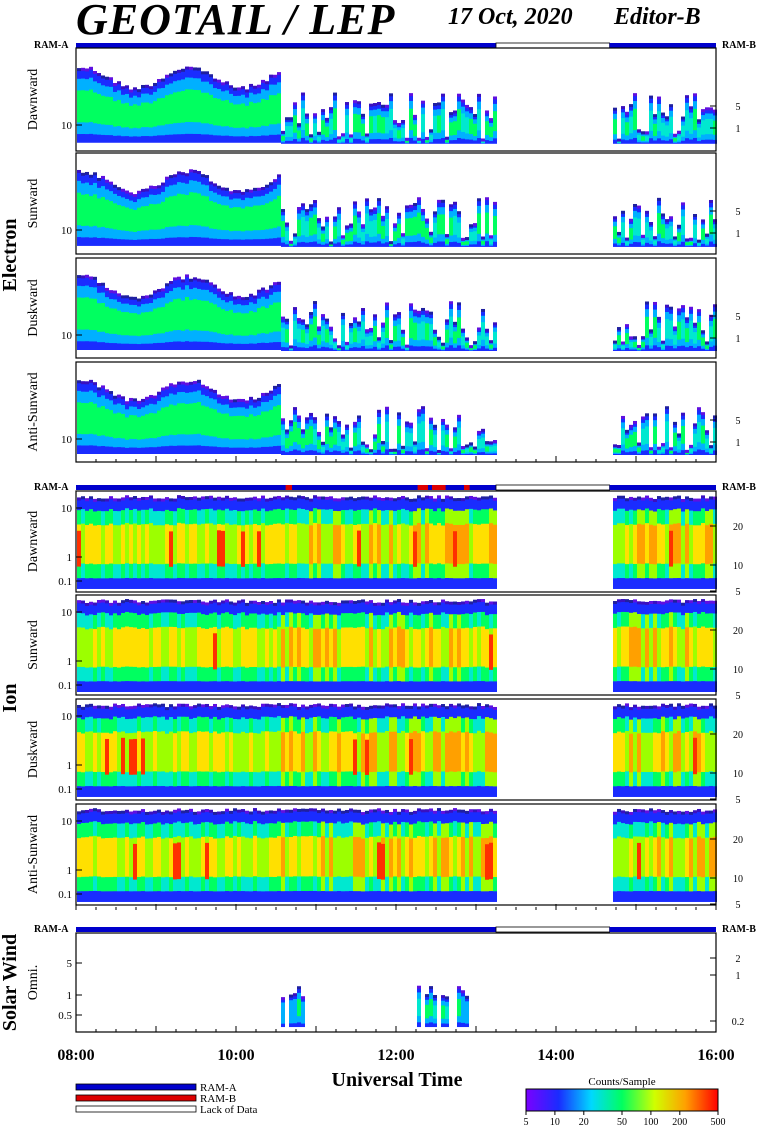  Describe the element at coordinates (738, 1022) in the screenshot. I see `right-tick-label: 0.2` at that location.